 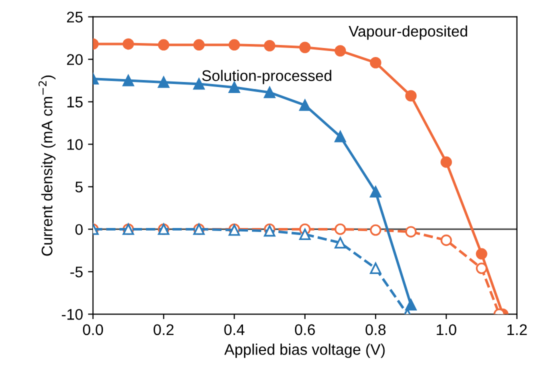 I want to click on y-tick-label: 10, so click(x=75, y=144).